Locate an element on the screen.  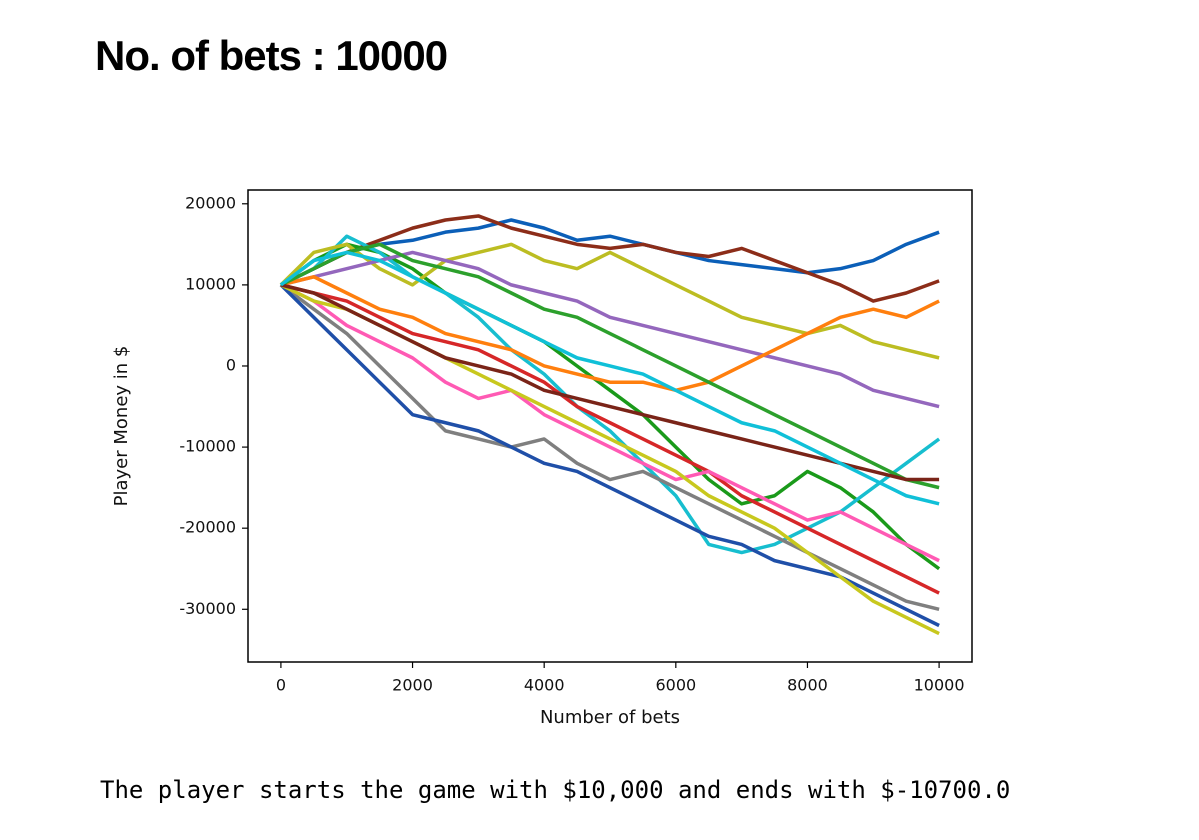
x-tick-label: 10000 is located at coordinates (939, 685).